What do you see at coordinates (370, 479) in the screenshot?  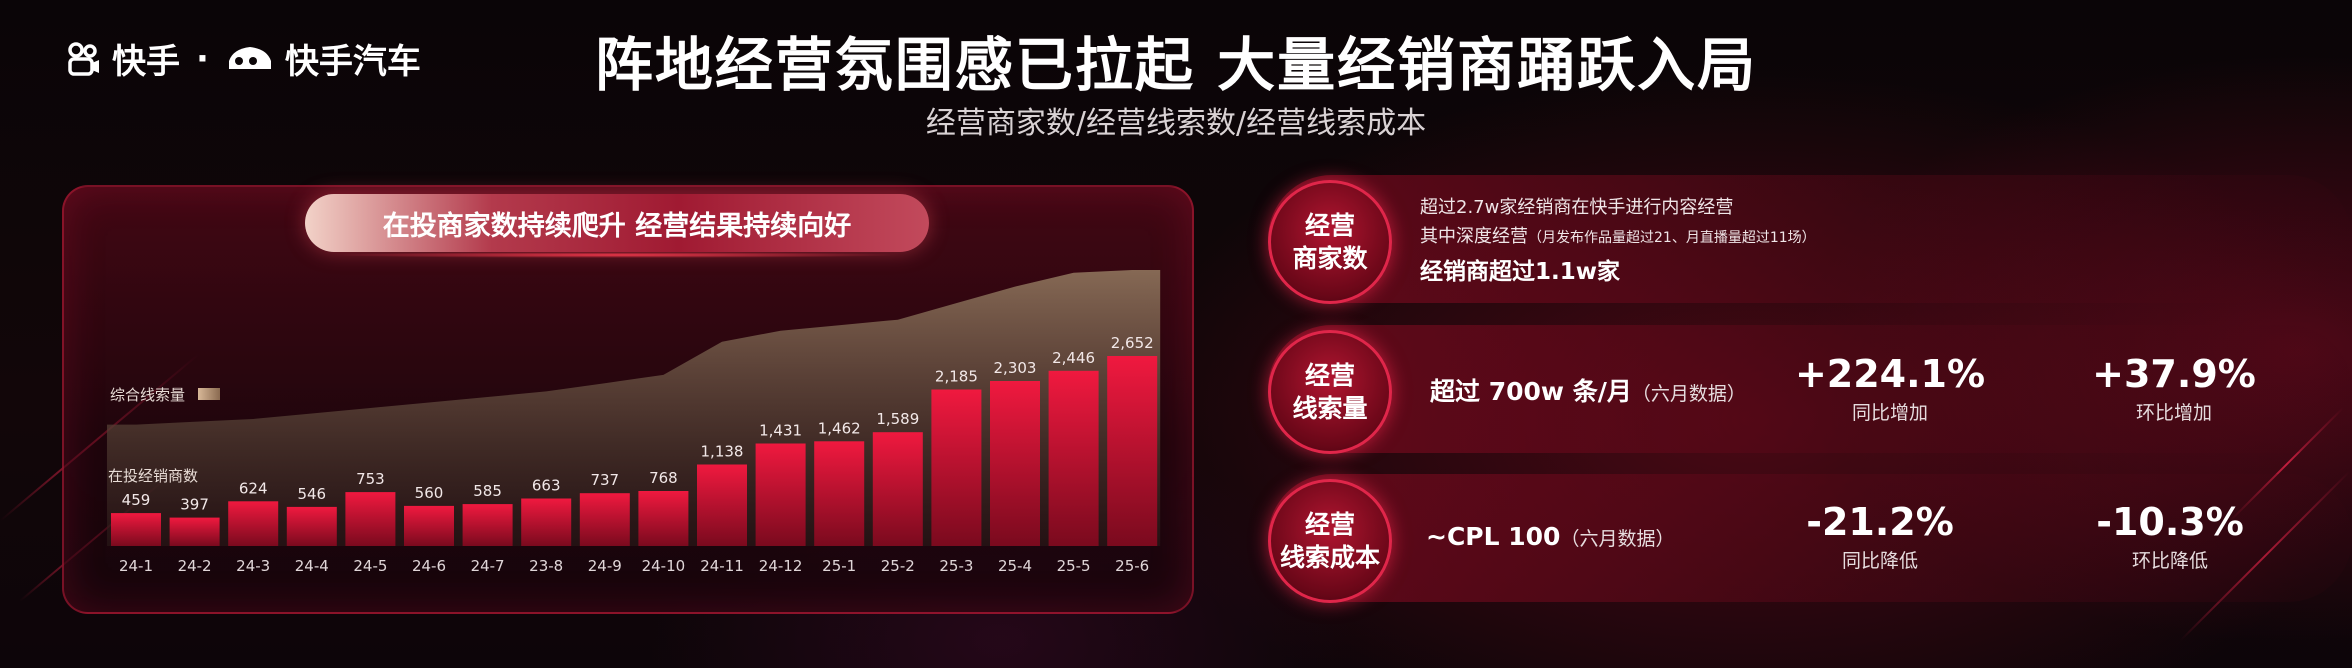 I see `bar-value-label: 753` at bounding box center [370, 479].